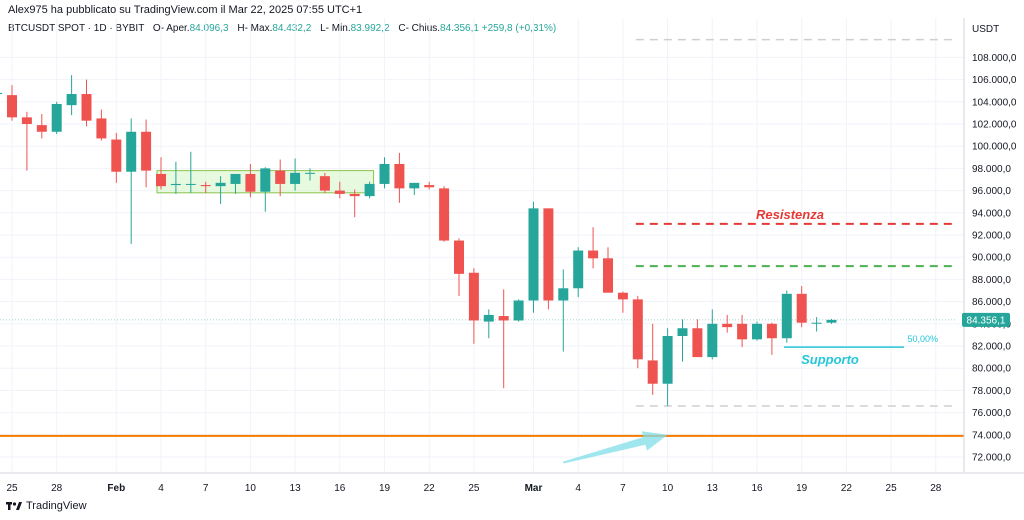 The height and width of the screenshot is (520, 1024). I want to click on price-tick-label: 72.000,0, so click(991, 458).